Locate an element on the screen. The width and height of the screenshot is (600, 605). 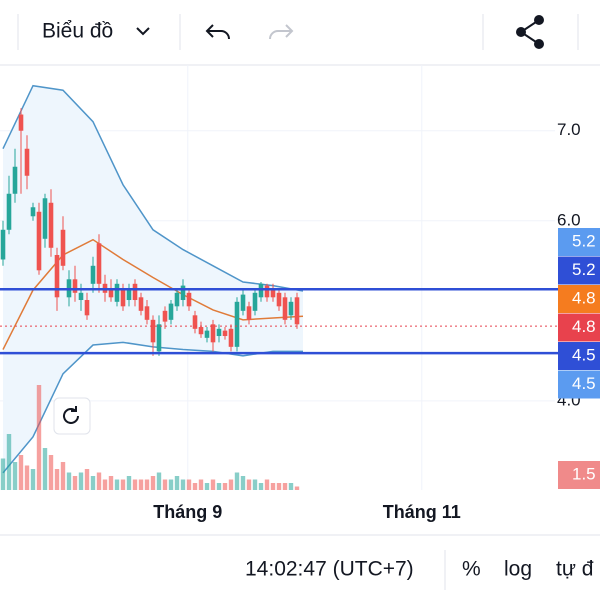
y-tick-label: 6.0 is located at coordinates (569, 219).